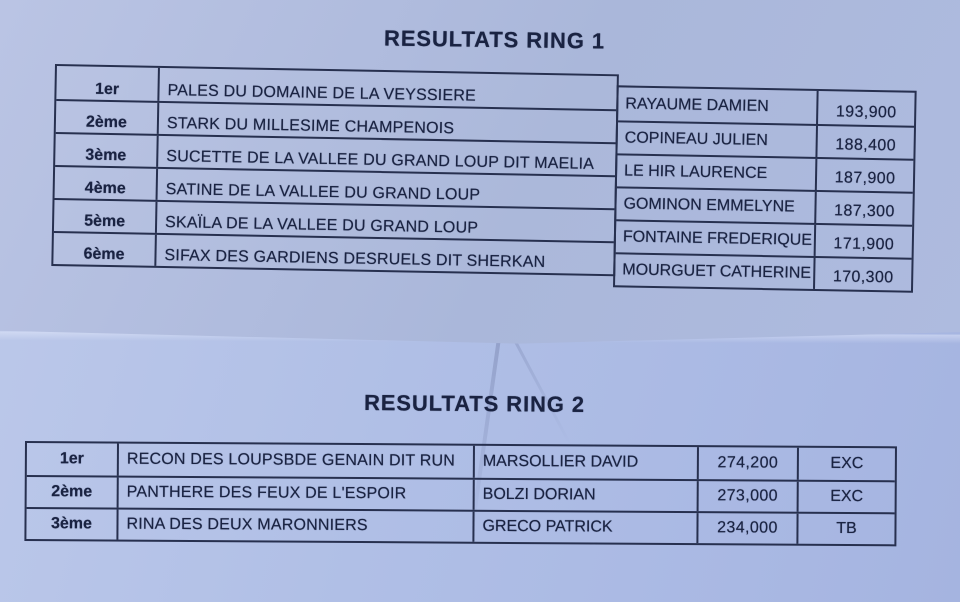 The width and height of the screenshot is (960, 602). Describe the element at coordinates (718, 105) in the screenshot. I see `handler-cell: RAYAUME DAMIEN` at that location.